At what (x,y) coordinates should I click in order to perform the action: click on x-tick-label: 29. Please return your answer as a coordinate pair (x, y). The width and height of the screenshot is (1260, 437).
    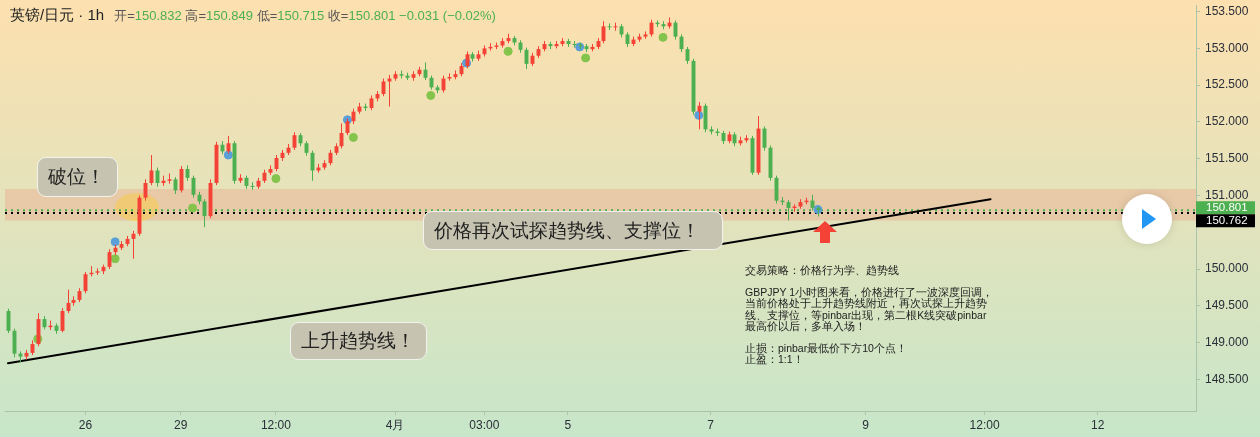
    Looking at the image, I should click on (180, 424).